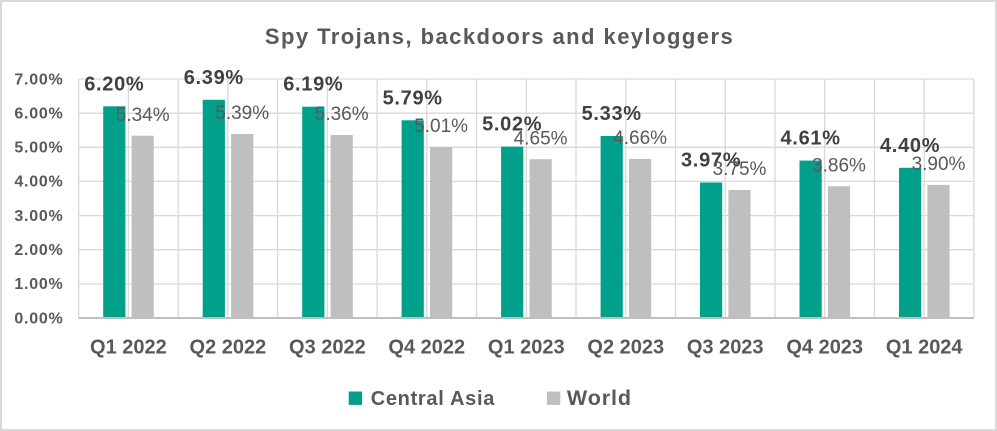  What do you see at coordinates (38, 79) in the screenshot?
I see `svg-text: 7.00%` at bounding box center [38, 79].